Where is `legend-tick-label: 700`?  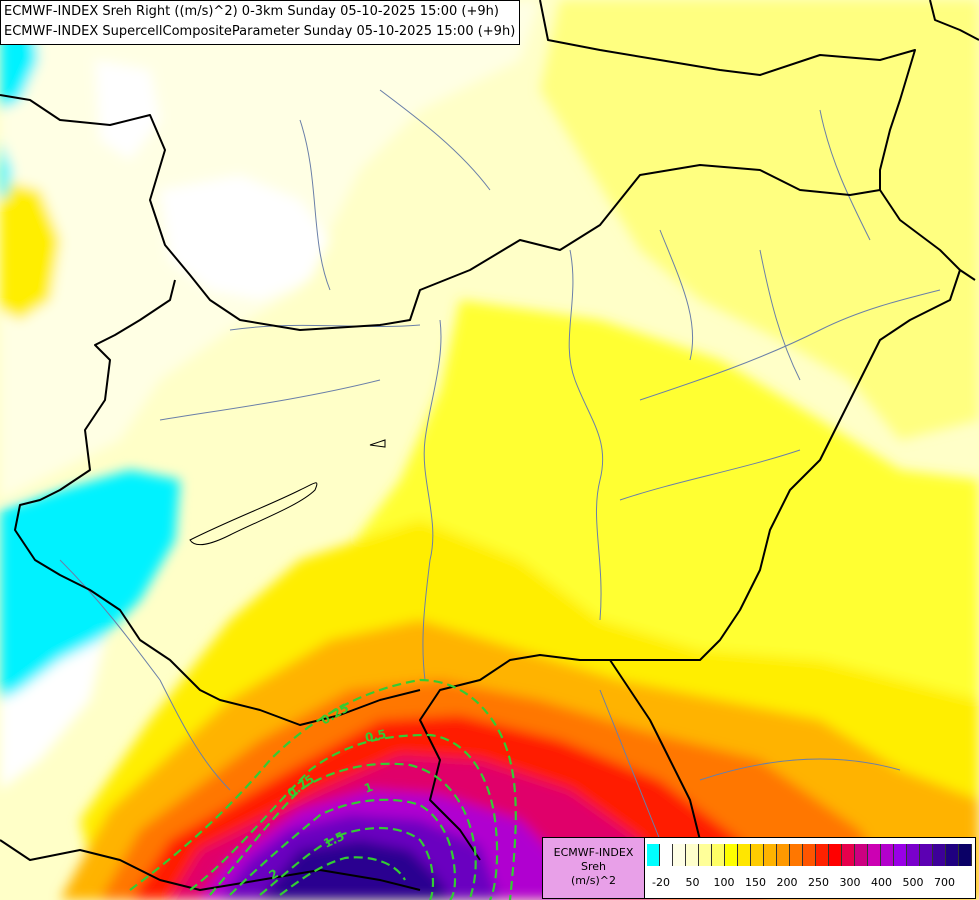 legend-tick-label: 700 is located at coordinates (944, 882).